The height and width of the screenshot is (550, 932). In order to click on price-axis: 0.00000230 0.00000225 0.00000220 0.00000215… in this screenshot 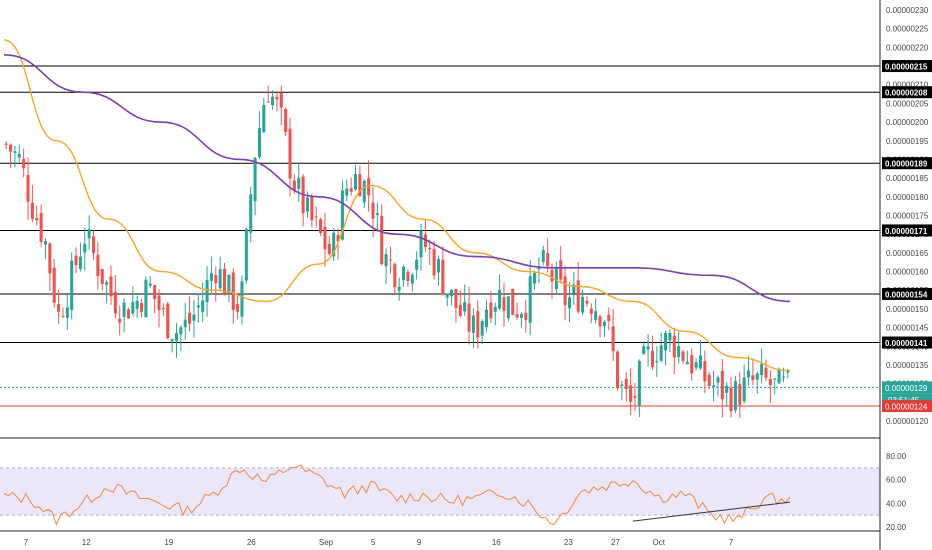, I will do `click(905, 275)`.